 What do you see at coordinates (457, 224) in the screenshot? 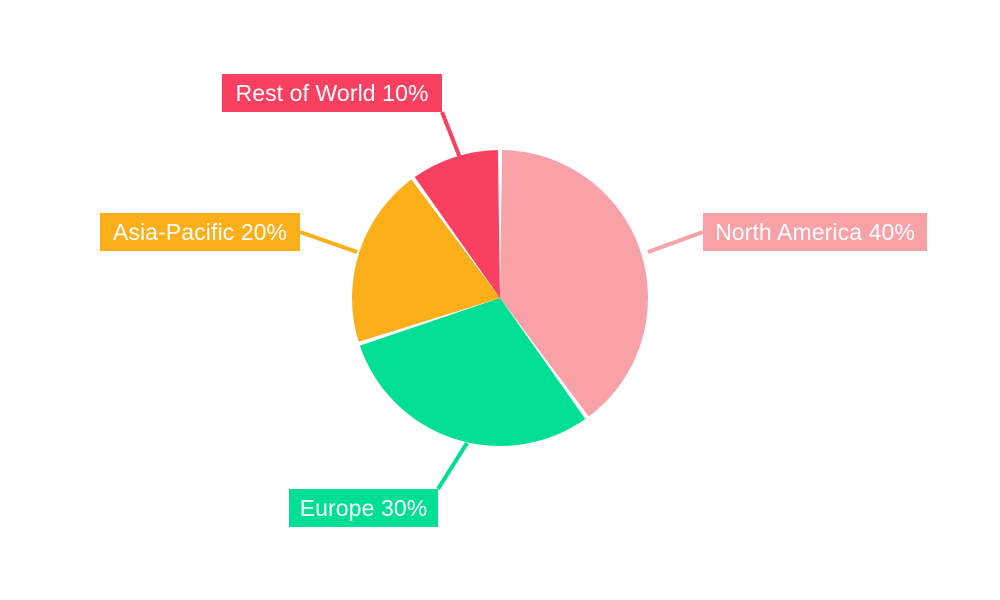
I see `pie-slice-rest-of-world` at bounding box center [457, 224].